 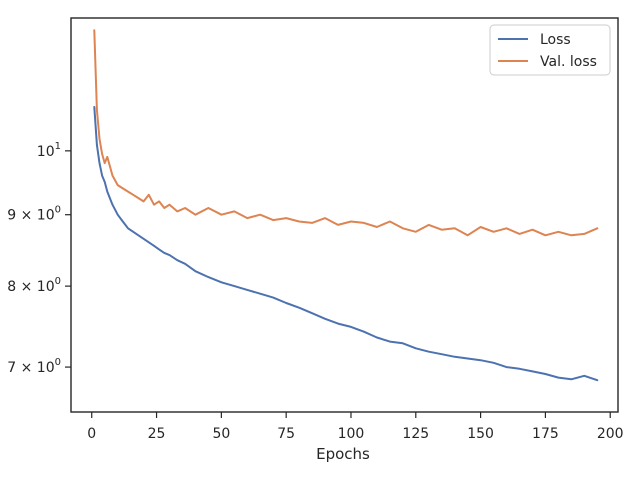 I want to click on y-tick-label: 101, so click(x=49, y=150).